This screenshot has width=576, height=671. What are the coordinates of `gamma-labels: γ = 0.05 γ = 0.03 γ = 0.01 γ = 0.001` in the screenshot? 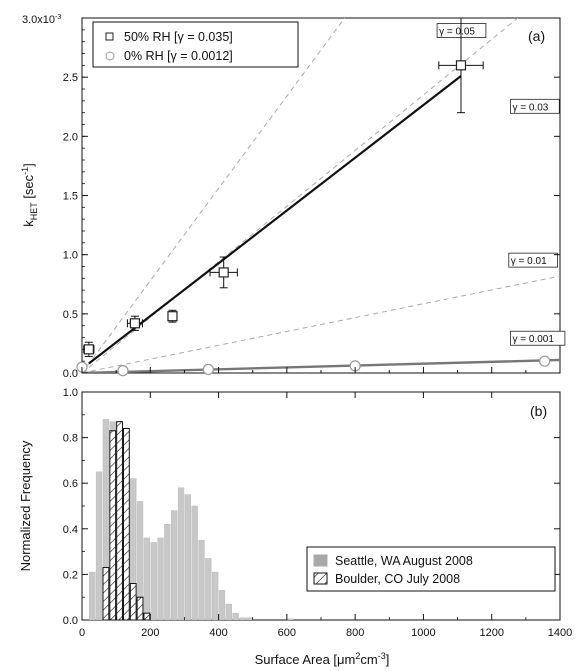 It's located at (501, 184).